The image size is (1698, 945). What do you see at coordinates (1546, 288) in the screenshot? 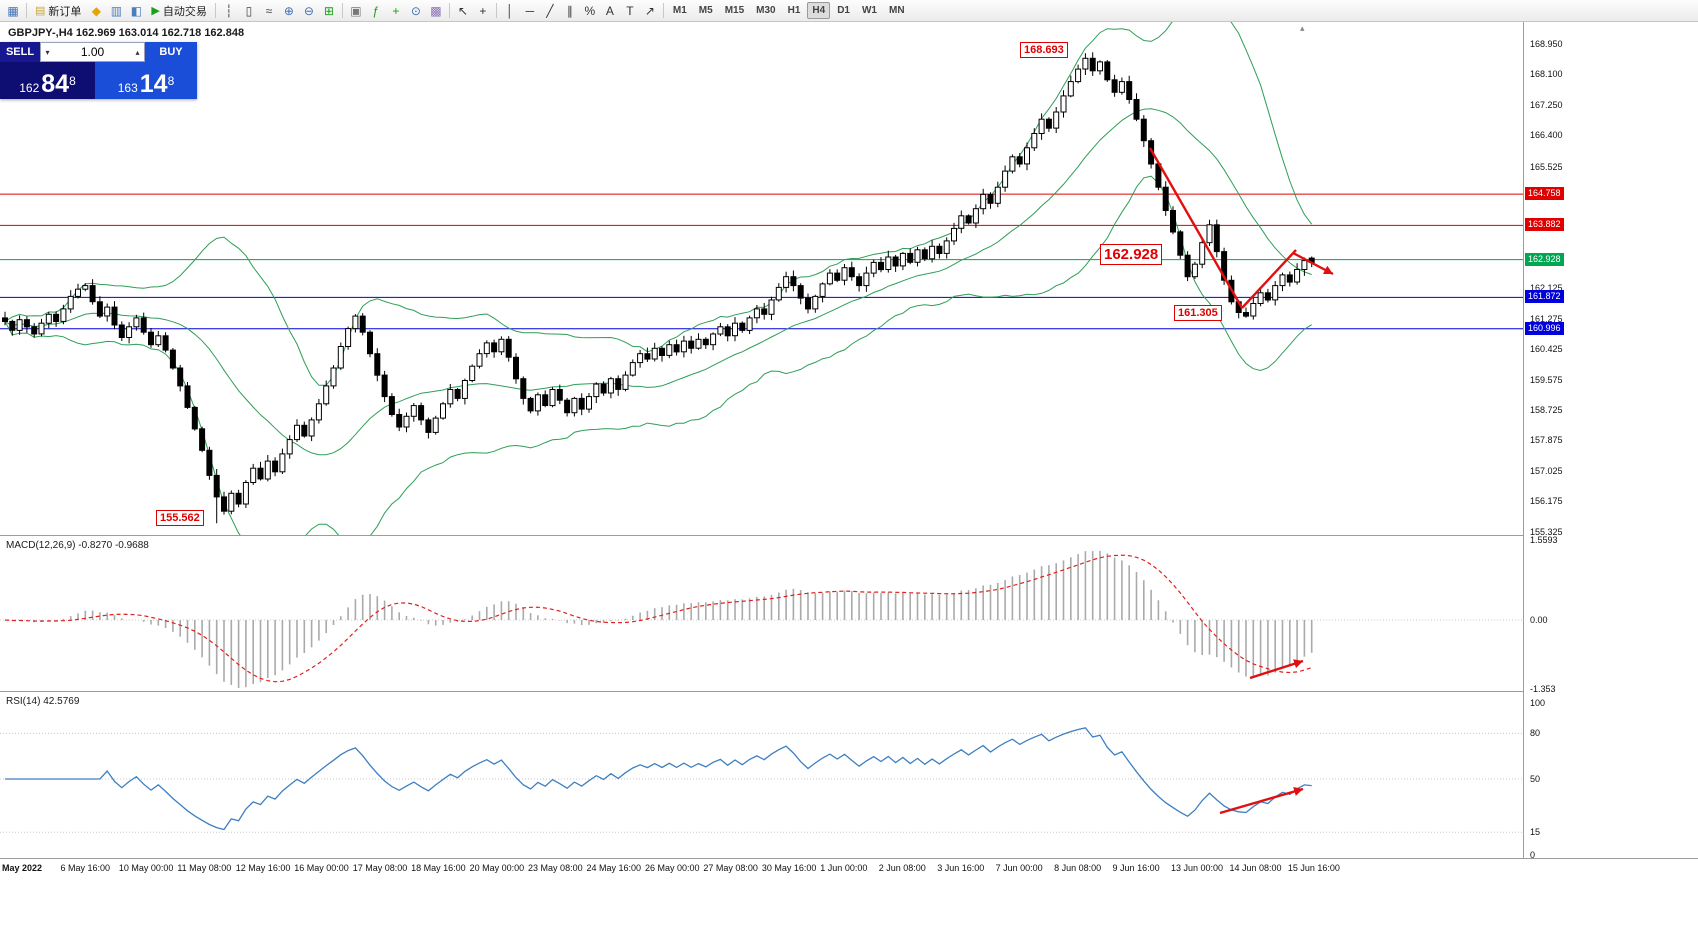
I see `price-tick: 162.125` at bounding box center [1546, 288].